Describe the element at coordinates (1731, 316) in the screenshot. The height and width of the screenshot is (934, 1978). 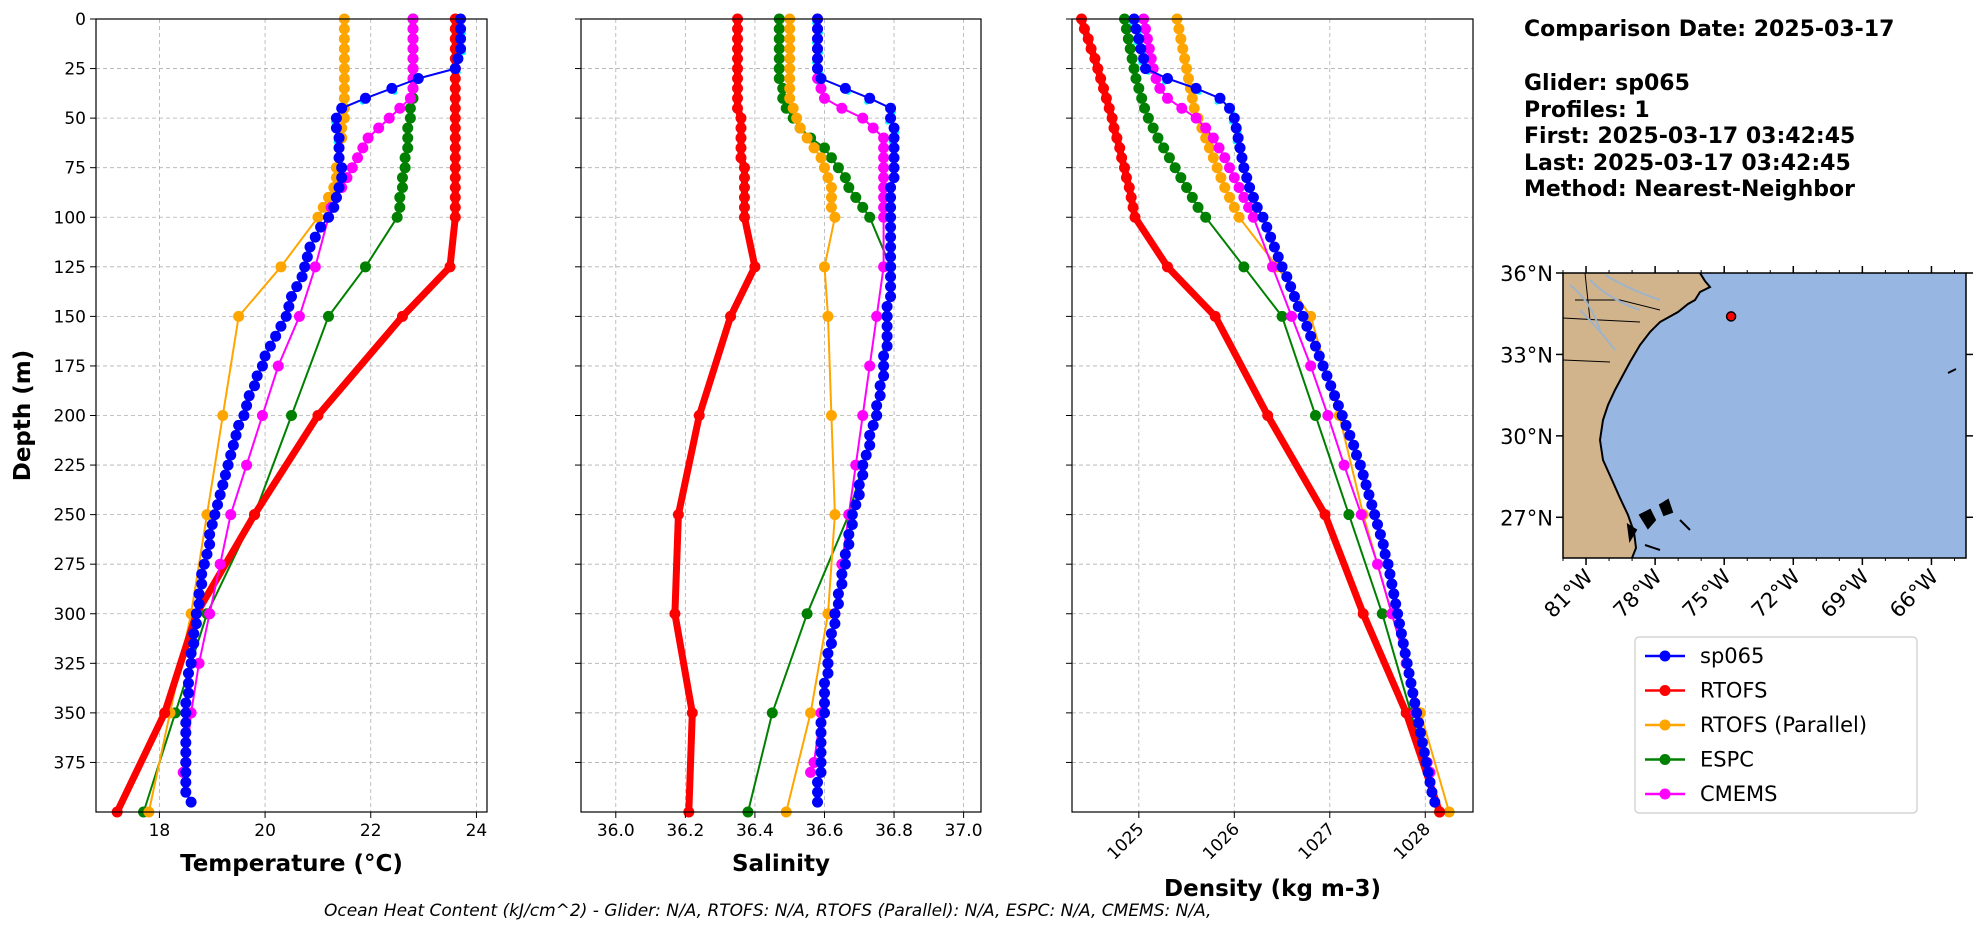
I see `glider-position-marker` at that location.